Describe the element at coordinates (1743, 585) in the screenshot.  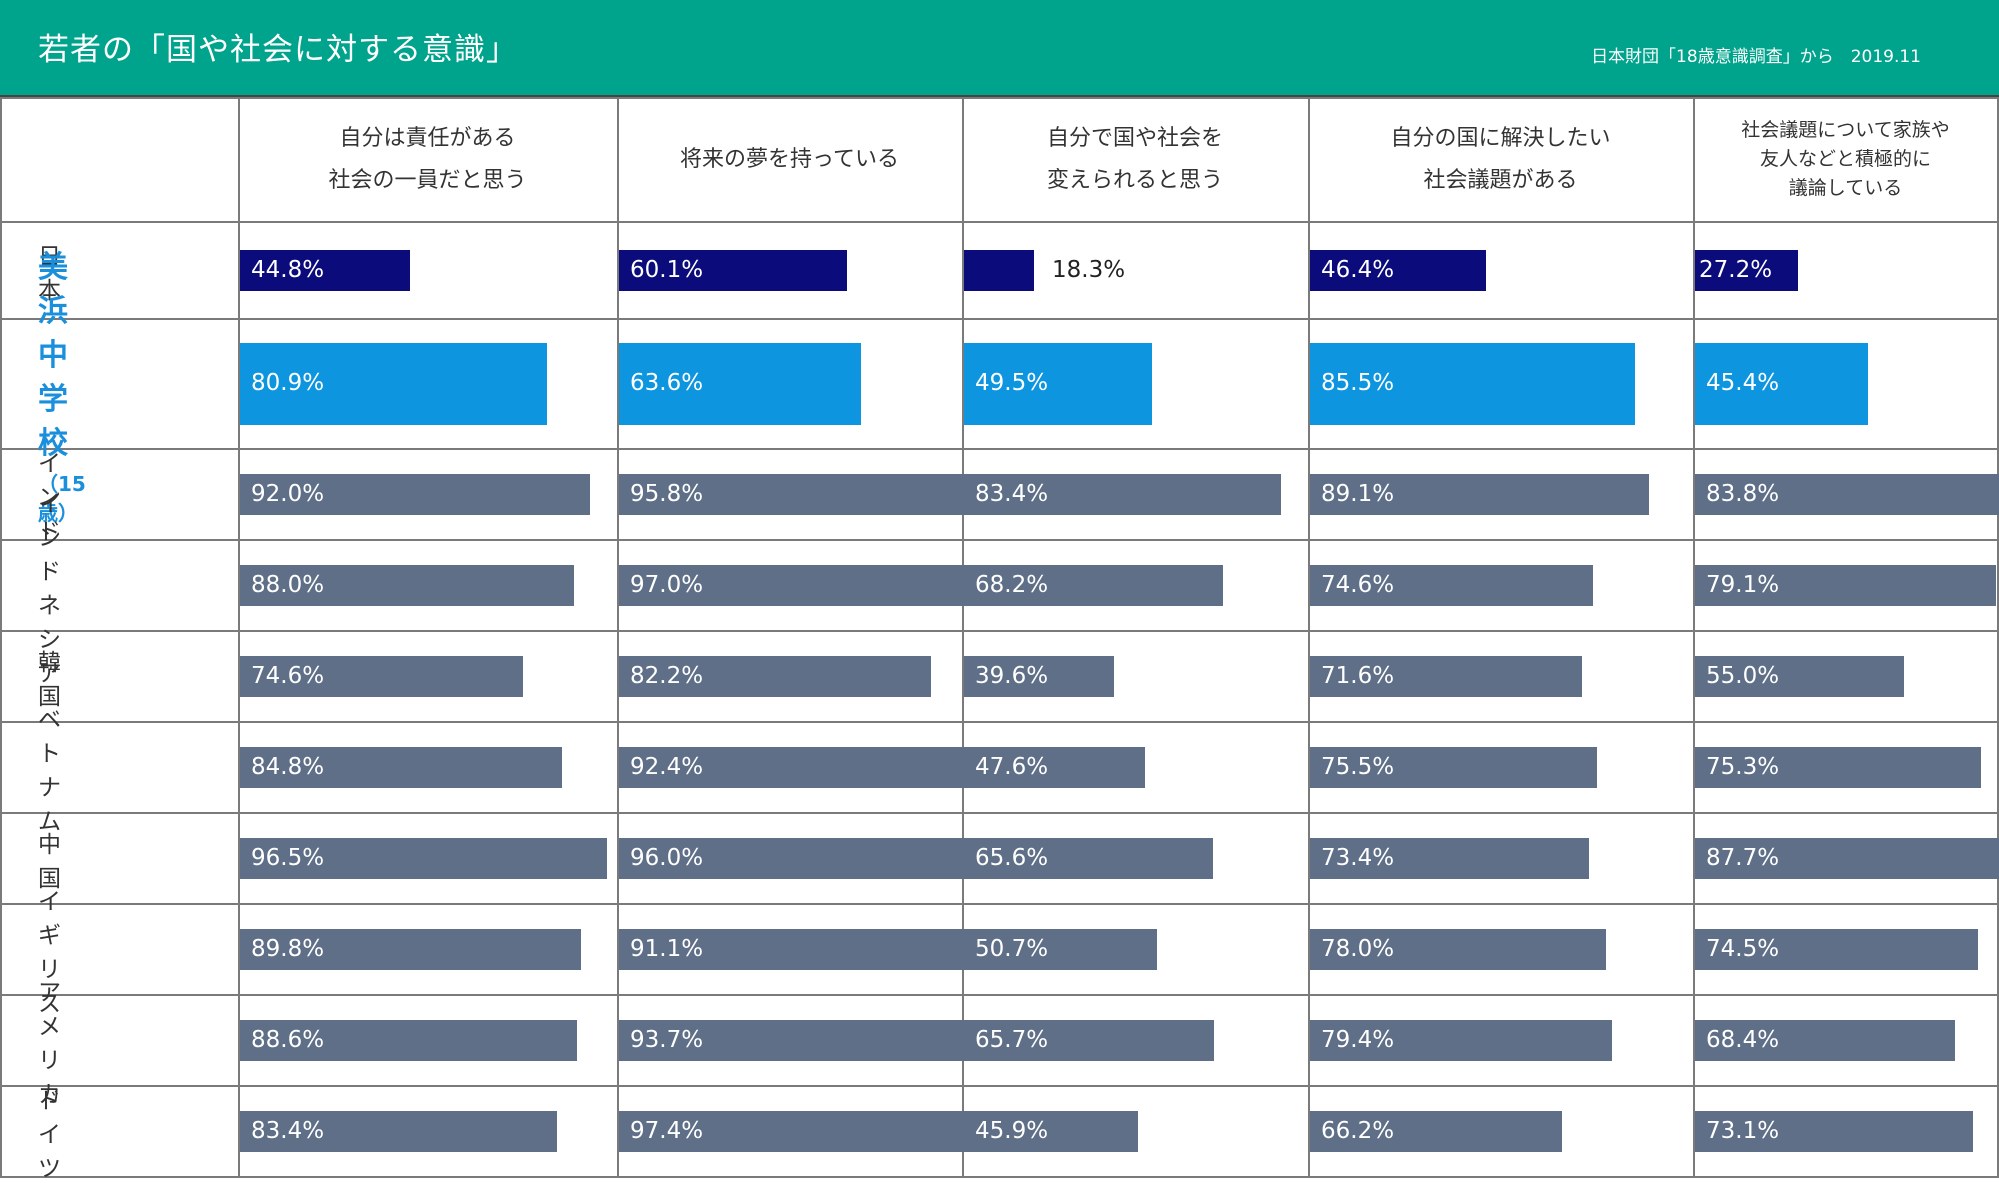
I see `data-label: 79.1%` at that location.